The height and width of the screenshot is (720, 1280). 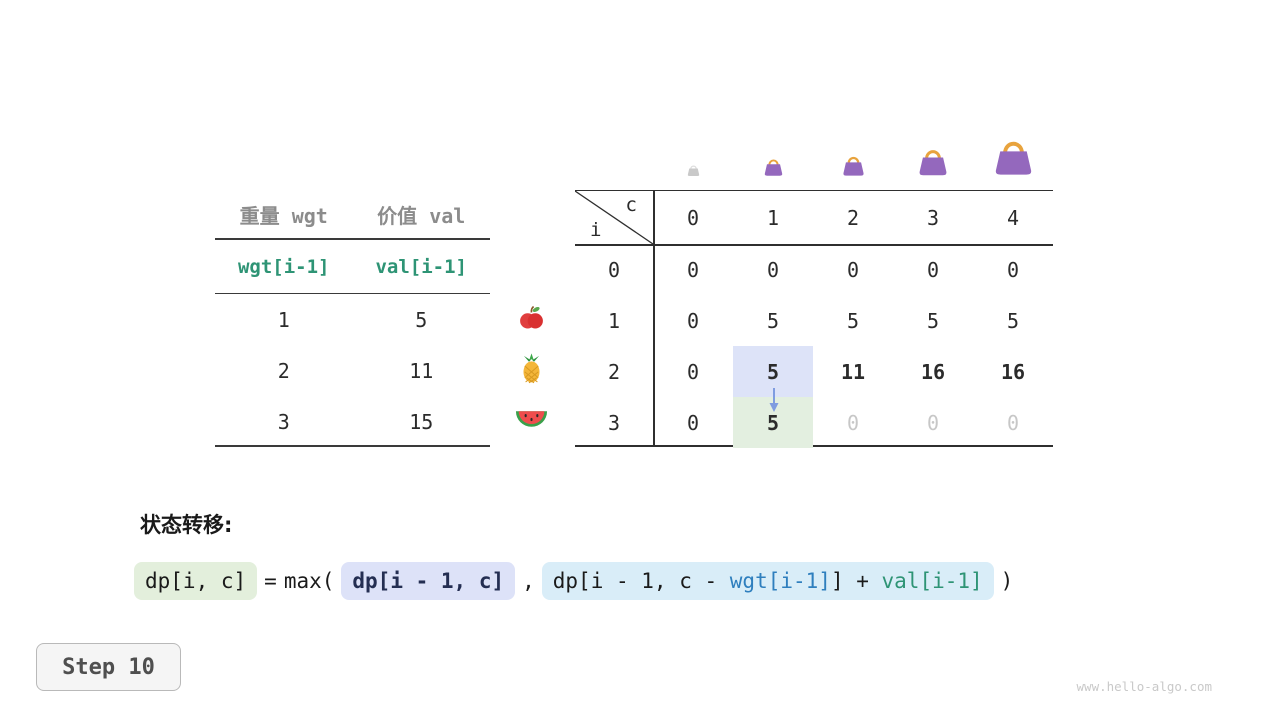 I want to click on col-header-c2: 2, so click(x=853, y=217).